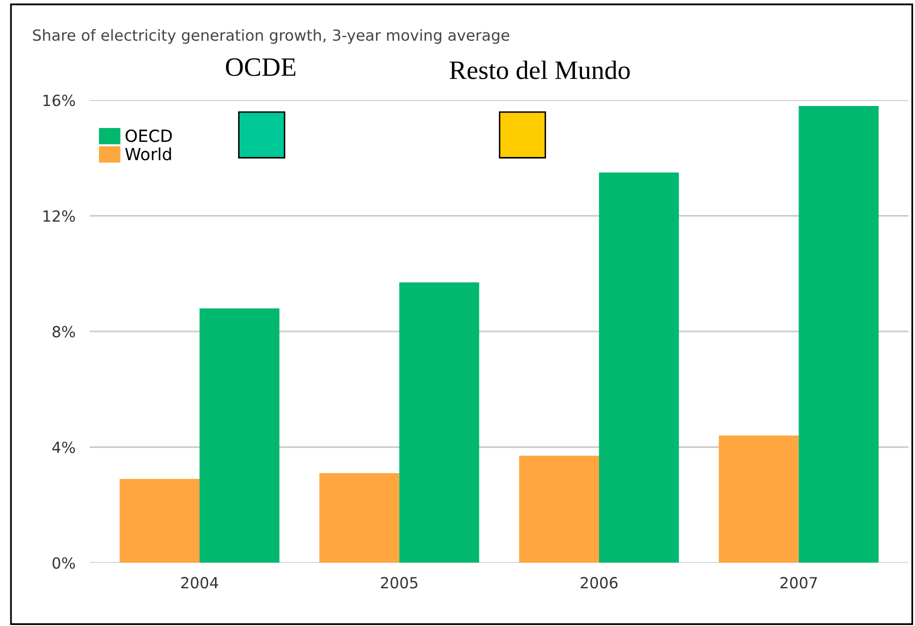  I want to click on legend-label: OECD, so click(149, 135).